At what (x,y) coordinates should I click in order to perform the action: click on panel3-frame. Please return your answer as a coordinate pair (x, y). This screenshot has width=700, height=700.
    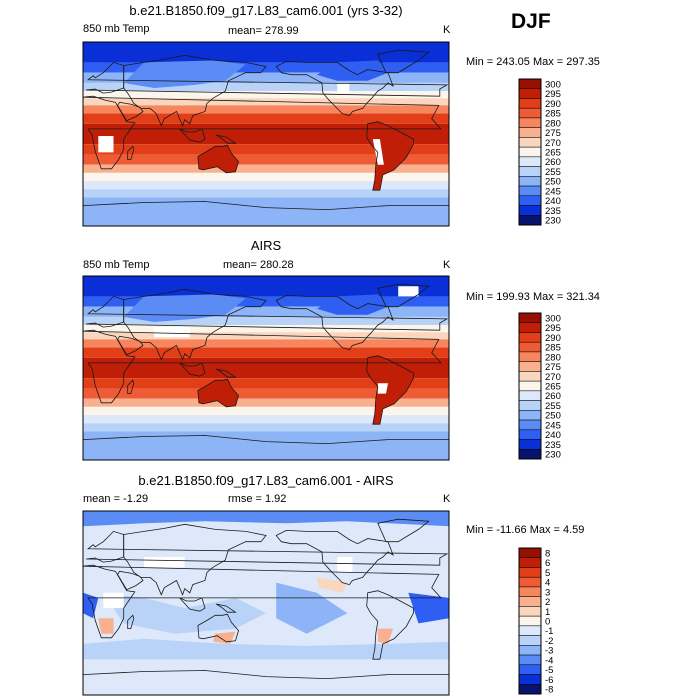
    Looking at the image, I should click on (266, 603).